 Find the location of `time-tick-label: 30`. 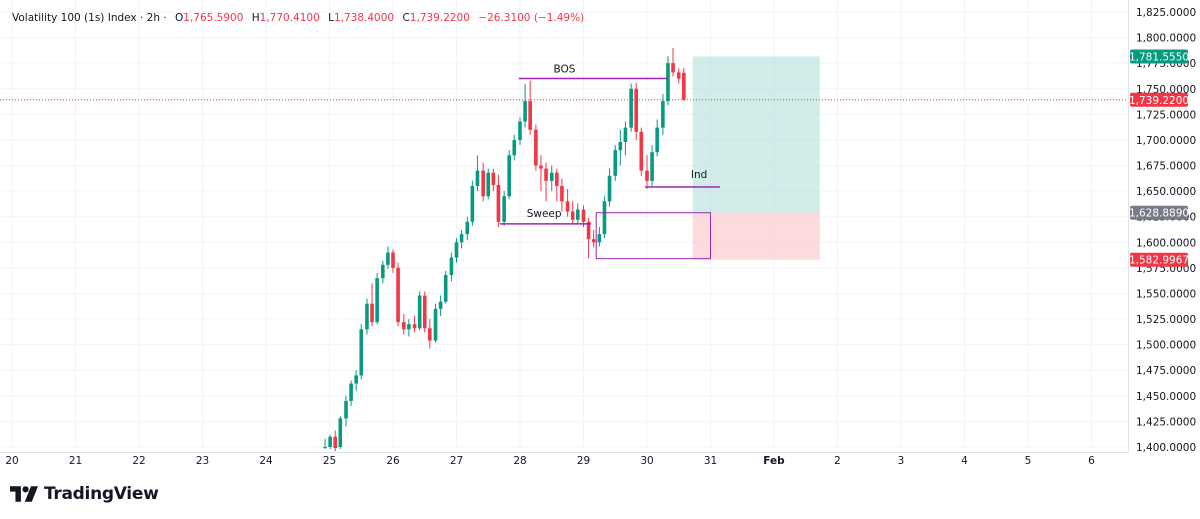

time-tick-label: 30 is located at coordinates (646, 461).